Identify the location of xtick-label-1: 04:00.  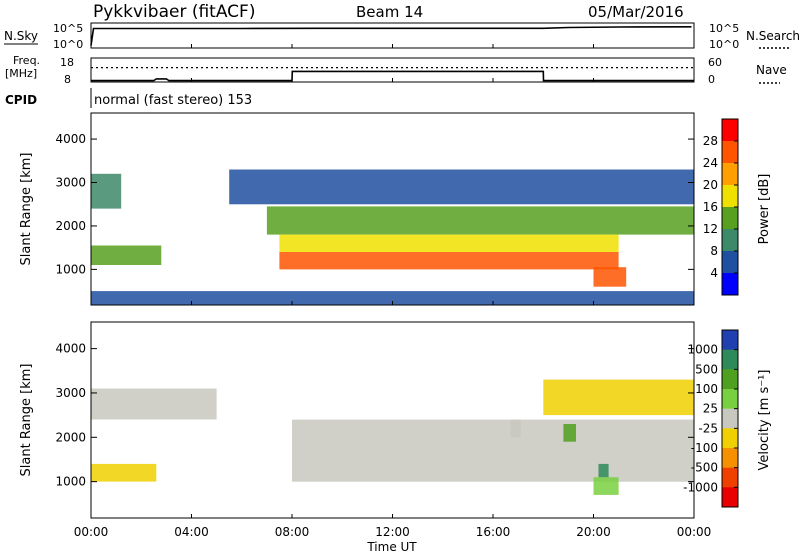
(191, 532).